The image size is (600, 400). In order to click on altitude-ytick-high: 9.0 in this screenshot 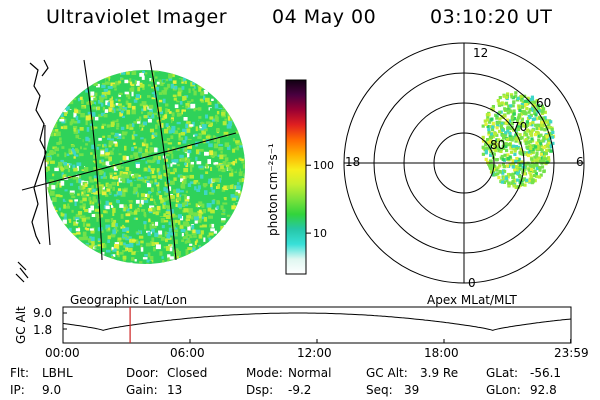, I will do `click(43, 313)`.